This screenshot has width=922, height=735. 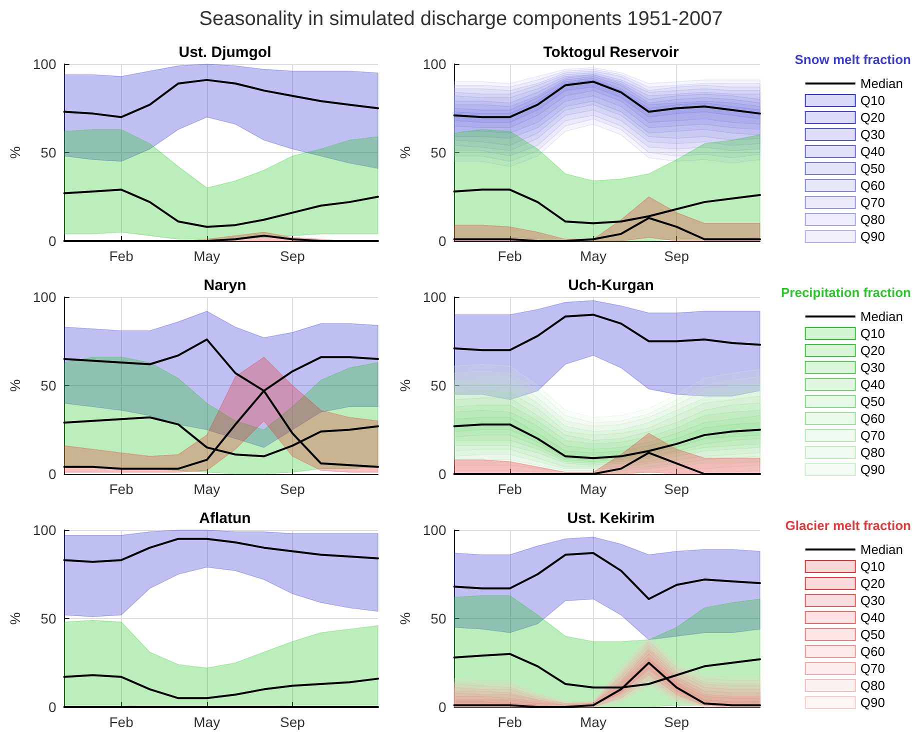 What do you see at coordinates (611, 52) in the screenshot?
I see `chart-title: Toktogul Reservoir` at bounding box center [611, 52].